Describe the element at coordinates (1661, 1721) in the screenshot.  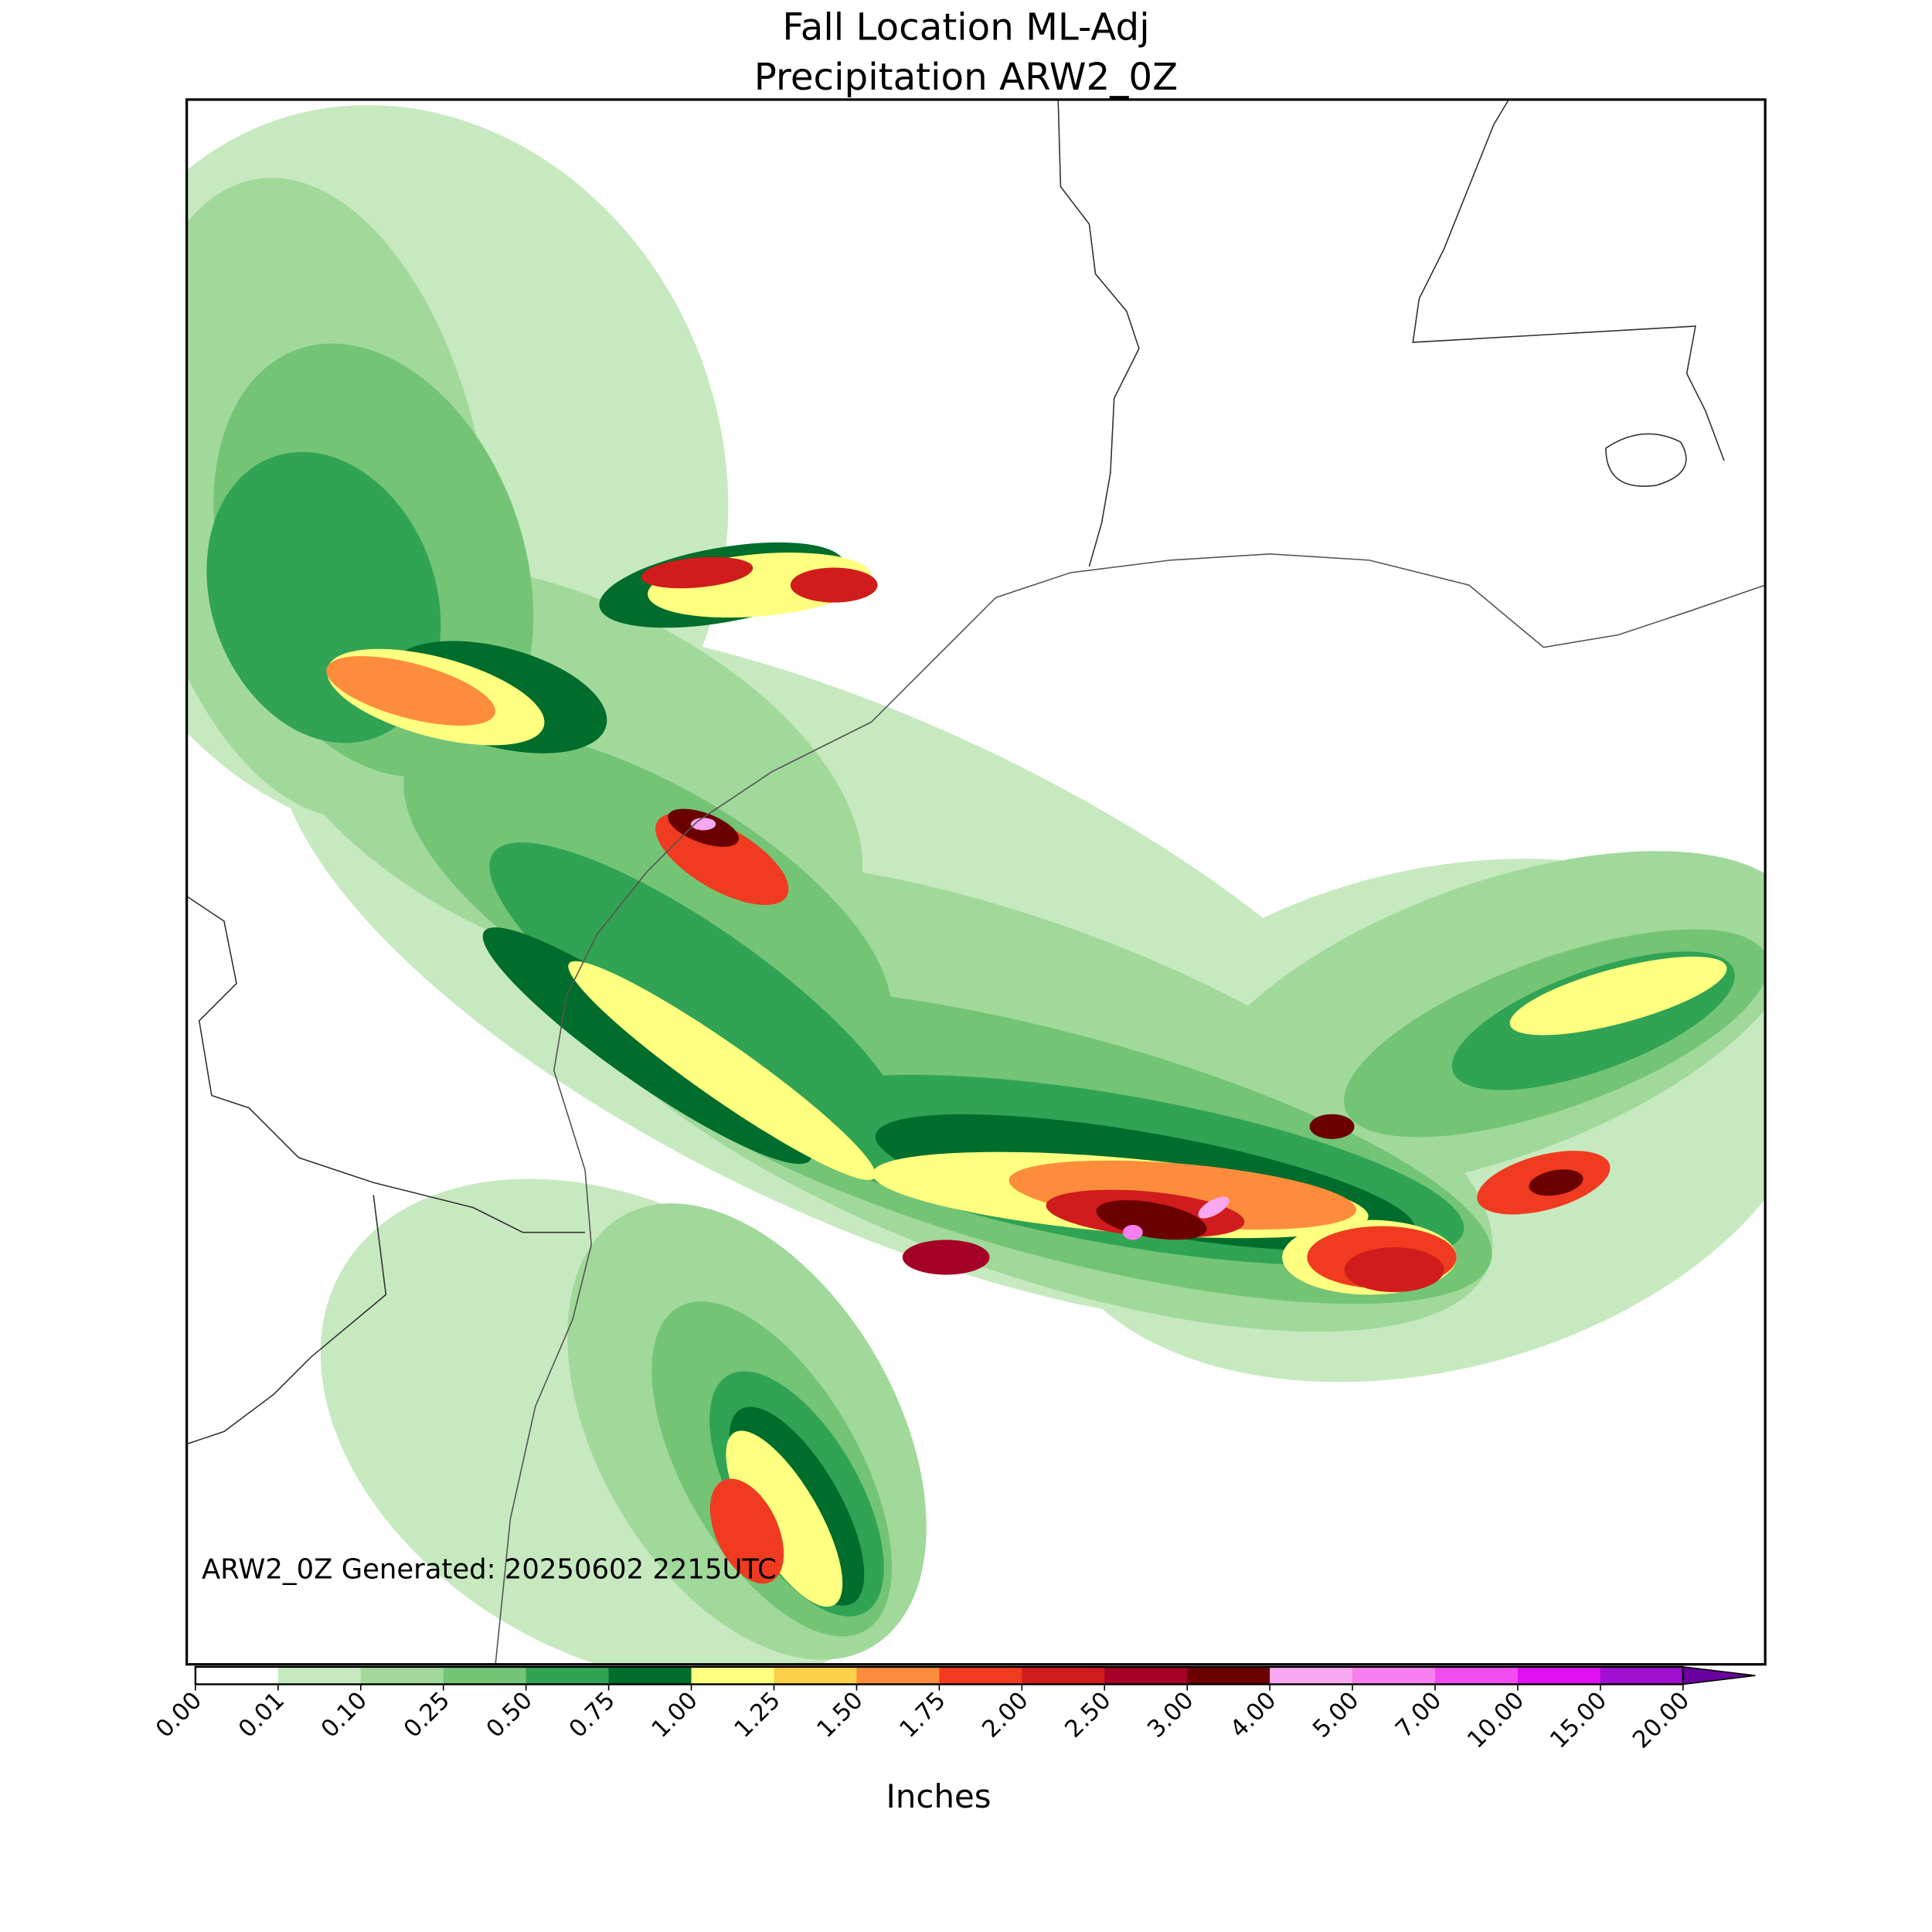
I see `colorbar-tick-label: 20.00` at that location.